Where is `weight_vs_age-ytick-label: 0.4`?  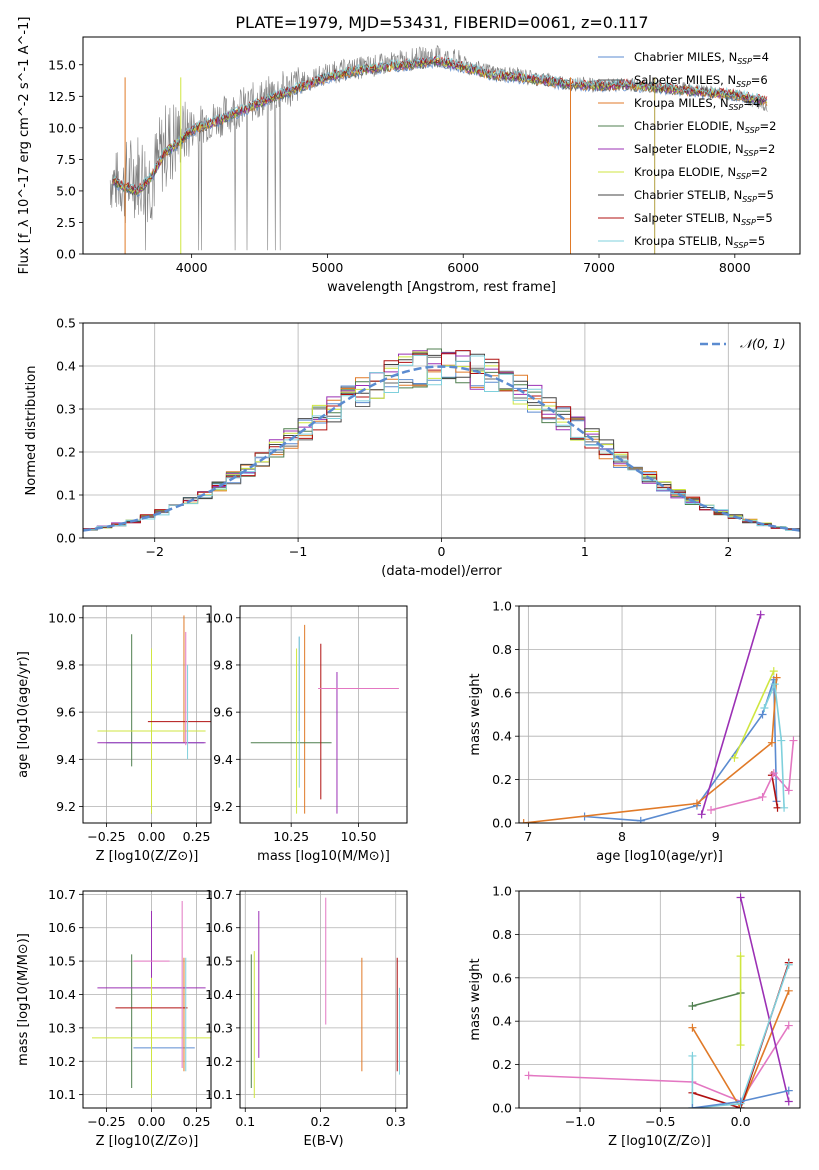 weight_vs_age-ytick-label: 0.4 is located at coordinates (502, 736).